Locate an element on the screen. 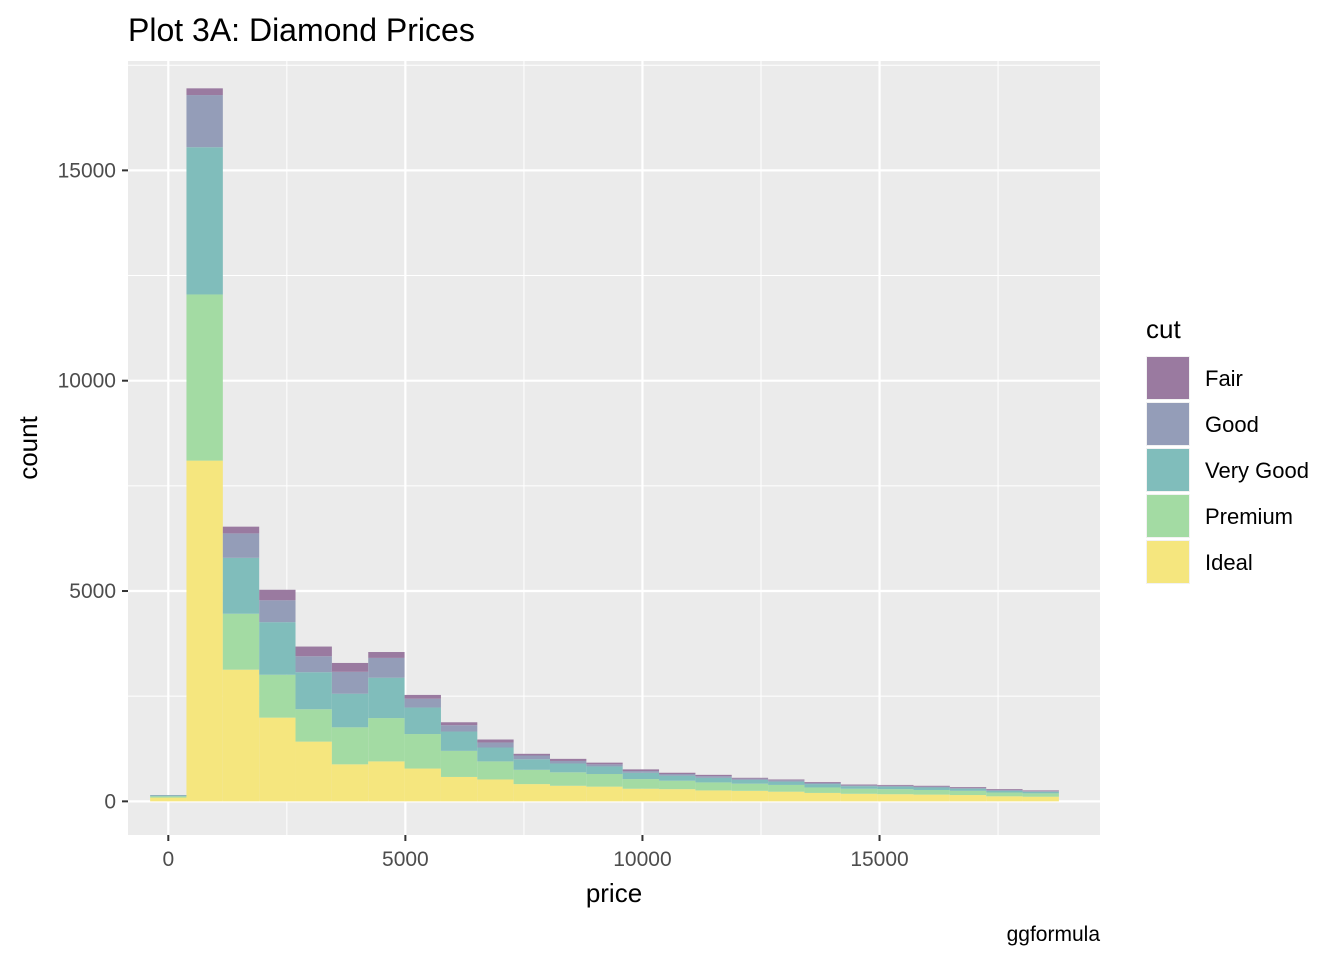 The width and height of the screenshot is (1344, 960). x-axis-title: price is located at coordinates (614, 893).